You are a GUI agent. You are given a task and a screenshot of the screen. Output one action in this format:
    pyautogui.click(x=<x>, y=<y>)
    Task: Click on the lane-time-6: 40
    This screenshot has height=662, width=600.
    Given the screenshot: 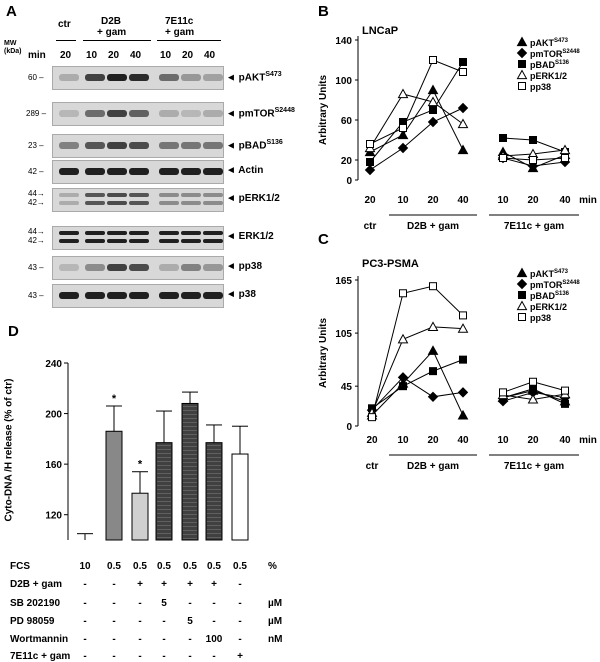 What is the action you would take?
    pyautogui.click(x=210, y=55)
    